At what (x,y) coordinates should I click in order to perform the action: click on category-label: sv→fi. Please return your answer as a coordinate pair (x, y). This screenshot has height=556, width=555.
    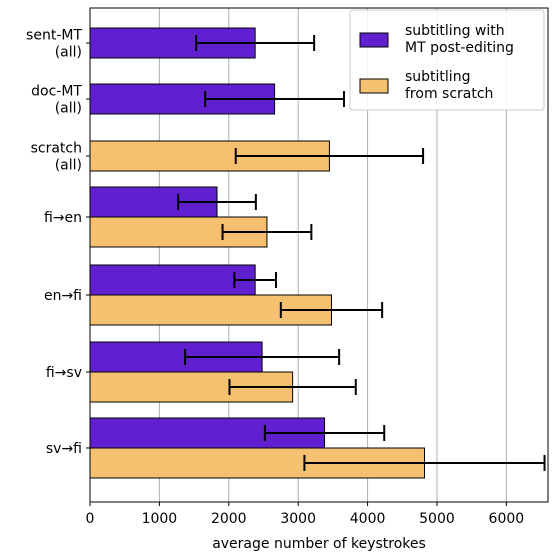
    Looking at the image, I should click on (64, 449).